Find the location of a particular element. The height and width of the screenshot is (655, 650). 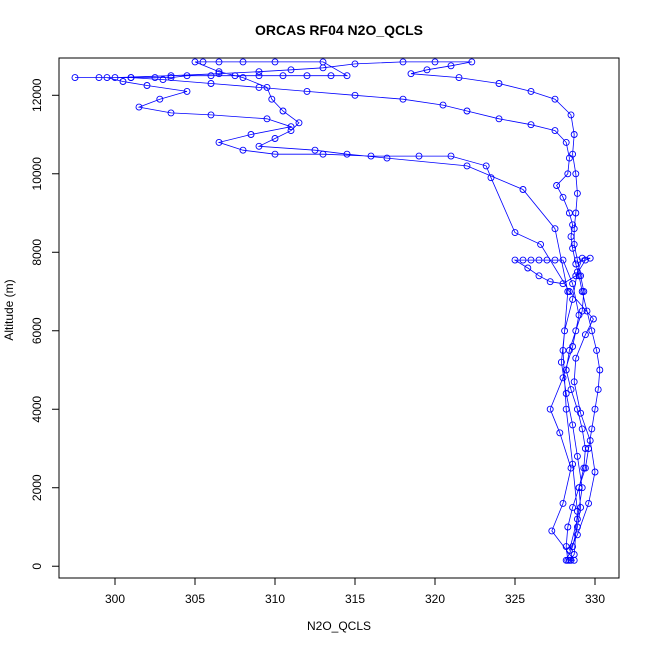

y-tick-label: 4000 is located at coordinates (37, 409).